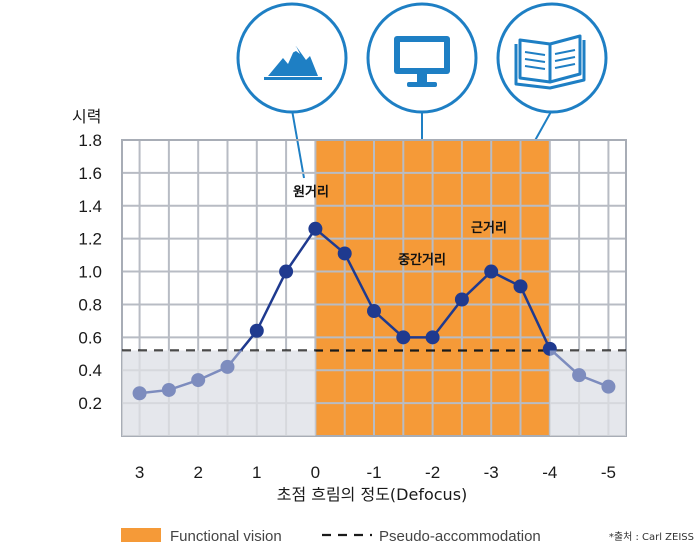 This screenshot has height=554, width=700. What do you see at coordinates (90, 403) in the screenshot?
I see `y-tick-label: 0.2` at bounding box center [90, 403].